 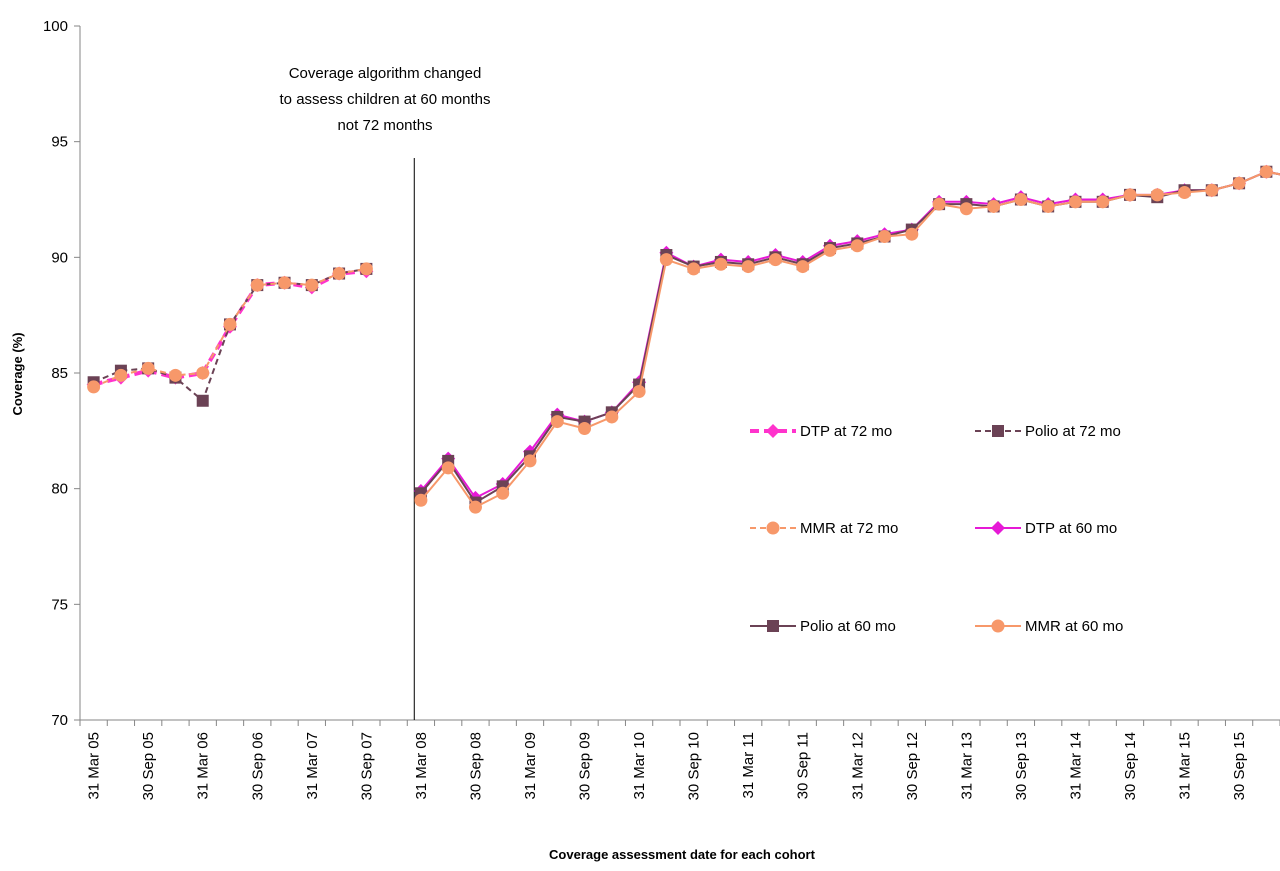 I want to click on legend-label: DTP at 60 mo, so click(x=1071, y=528).